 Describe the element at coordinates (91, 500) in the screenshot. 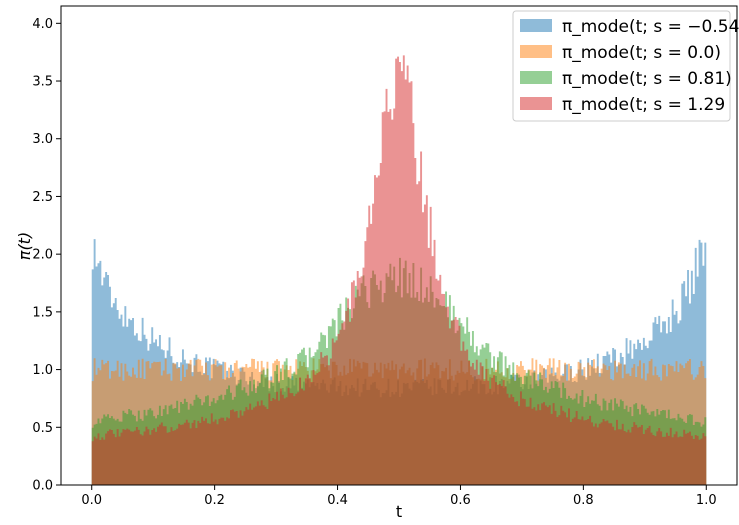

I see `x-tick-label: 0.0` at that location.